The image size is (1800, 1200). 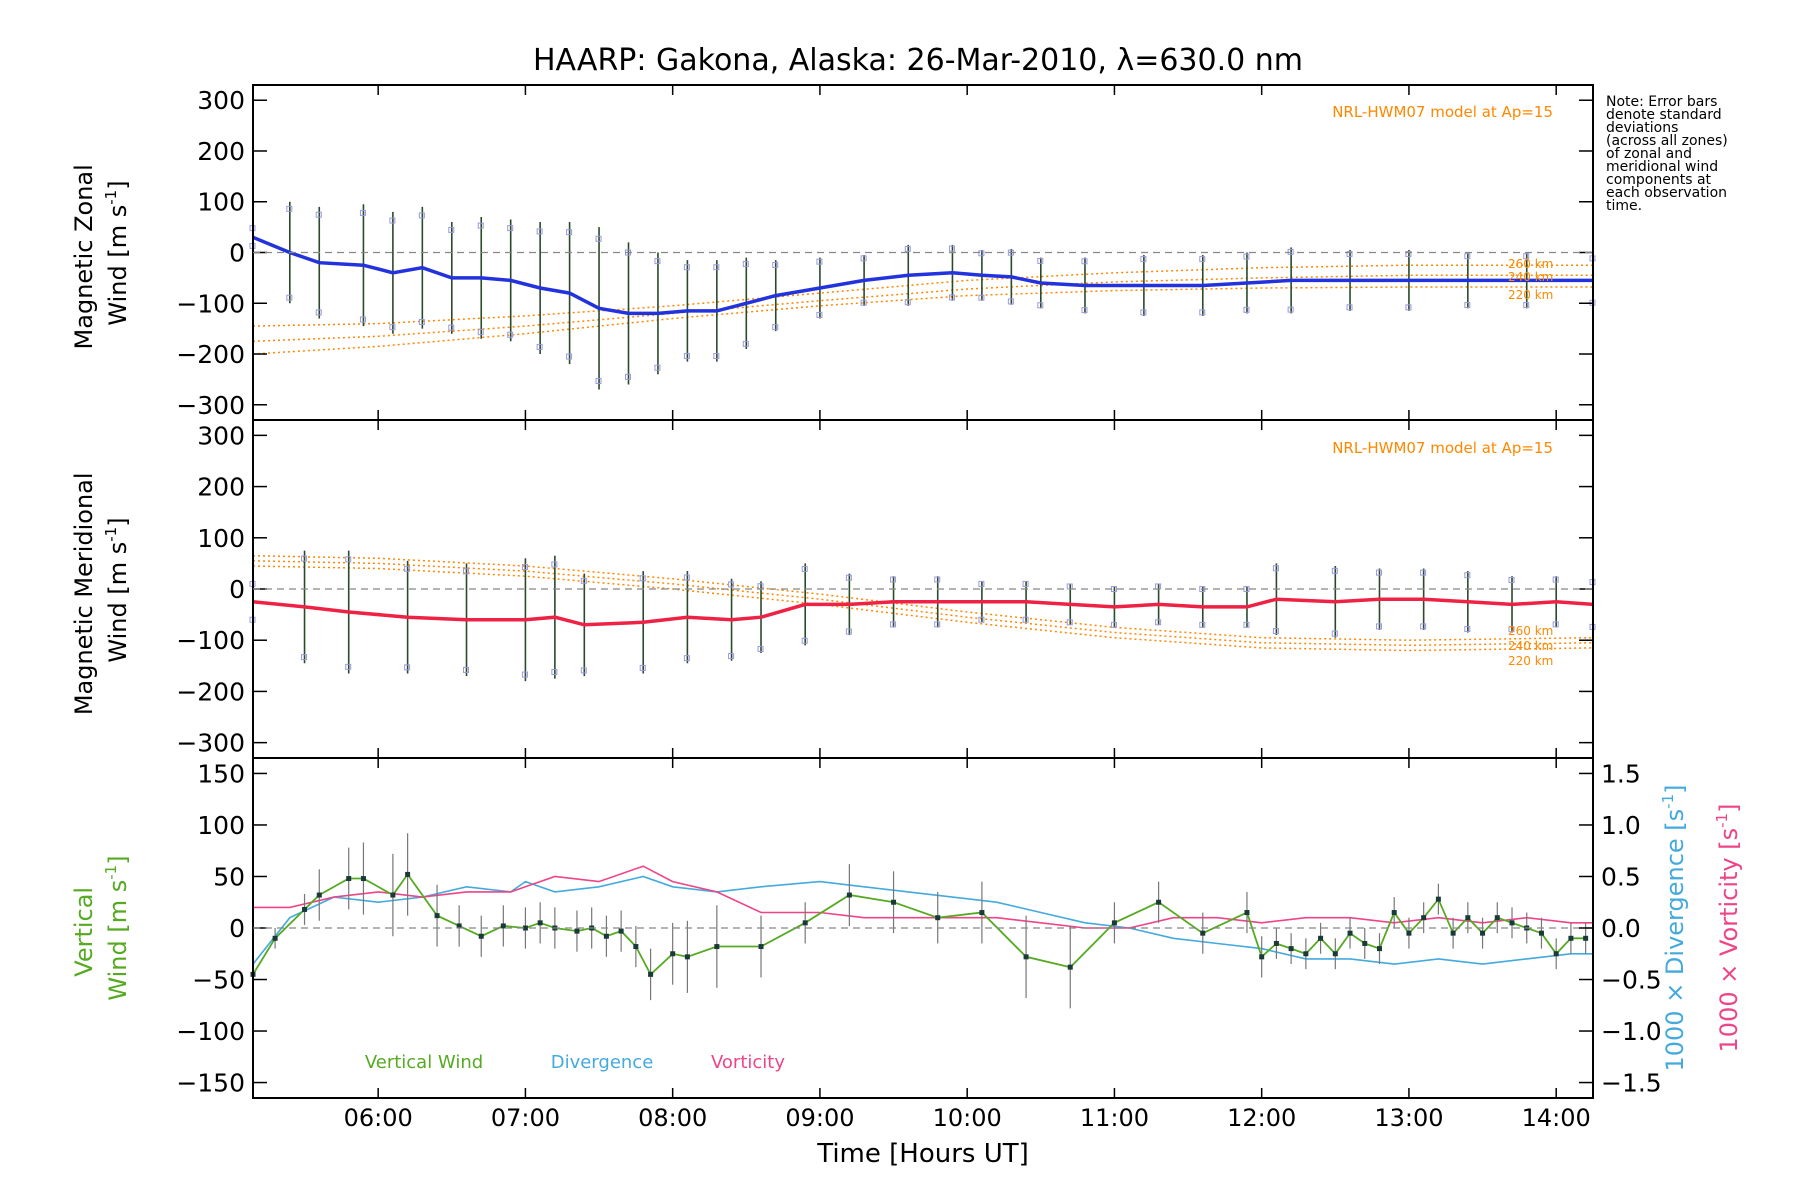 What do you see at coordinates (221, 202) in the screenshot?
I see `zonal-ytick-label: 100` at bounding box center [221, 202].